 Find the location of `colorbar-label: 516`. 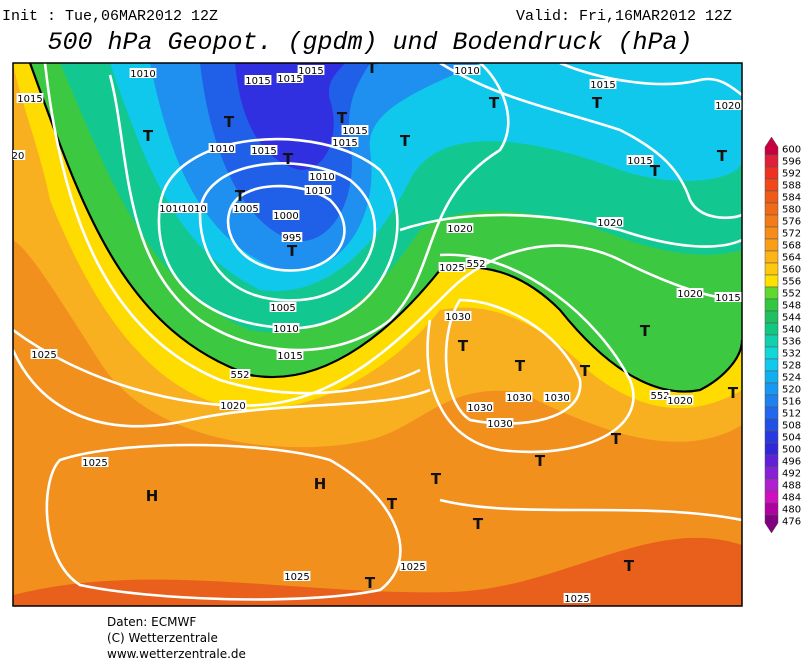

colorbar-label: 516 is located at coordinates (791, 402).